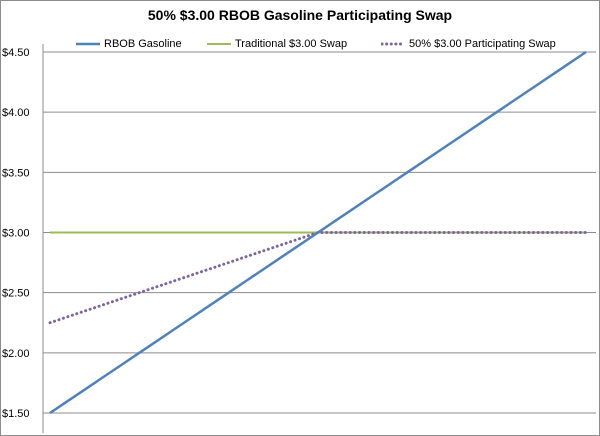 Image resolution: width=600 pixels, height=436 pixels. What do you see at coordinates (16, 294) in the screenshot?
I see `y-tick-label-2: $2.50` at bounding box center [16, 294].